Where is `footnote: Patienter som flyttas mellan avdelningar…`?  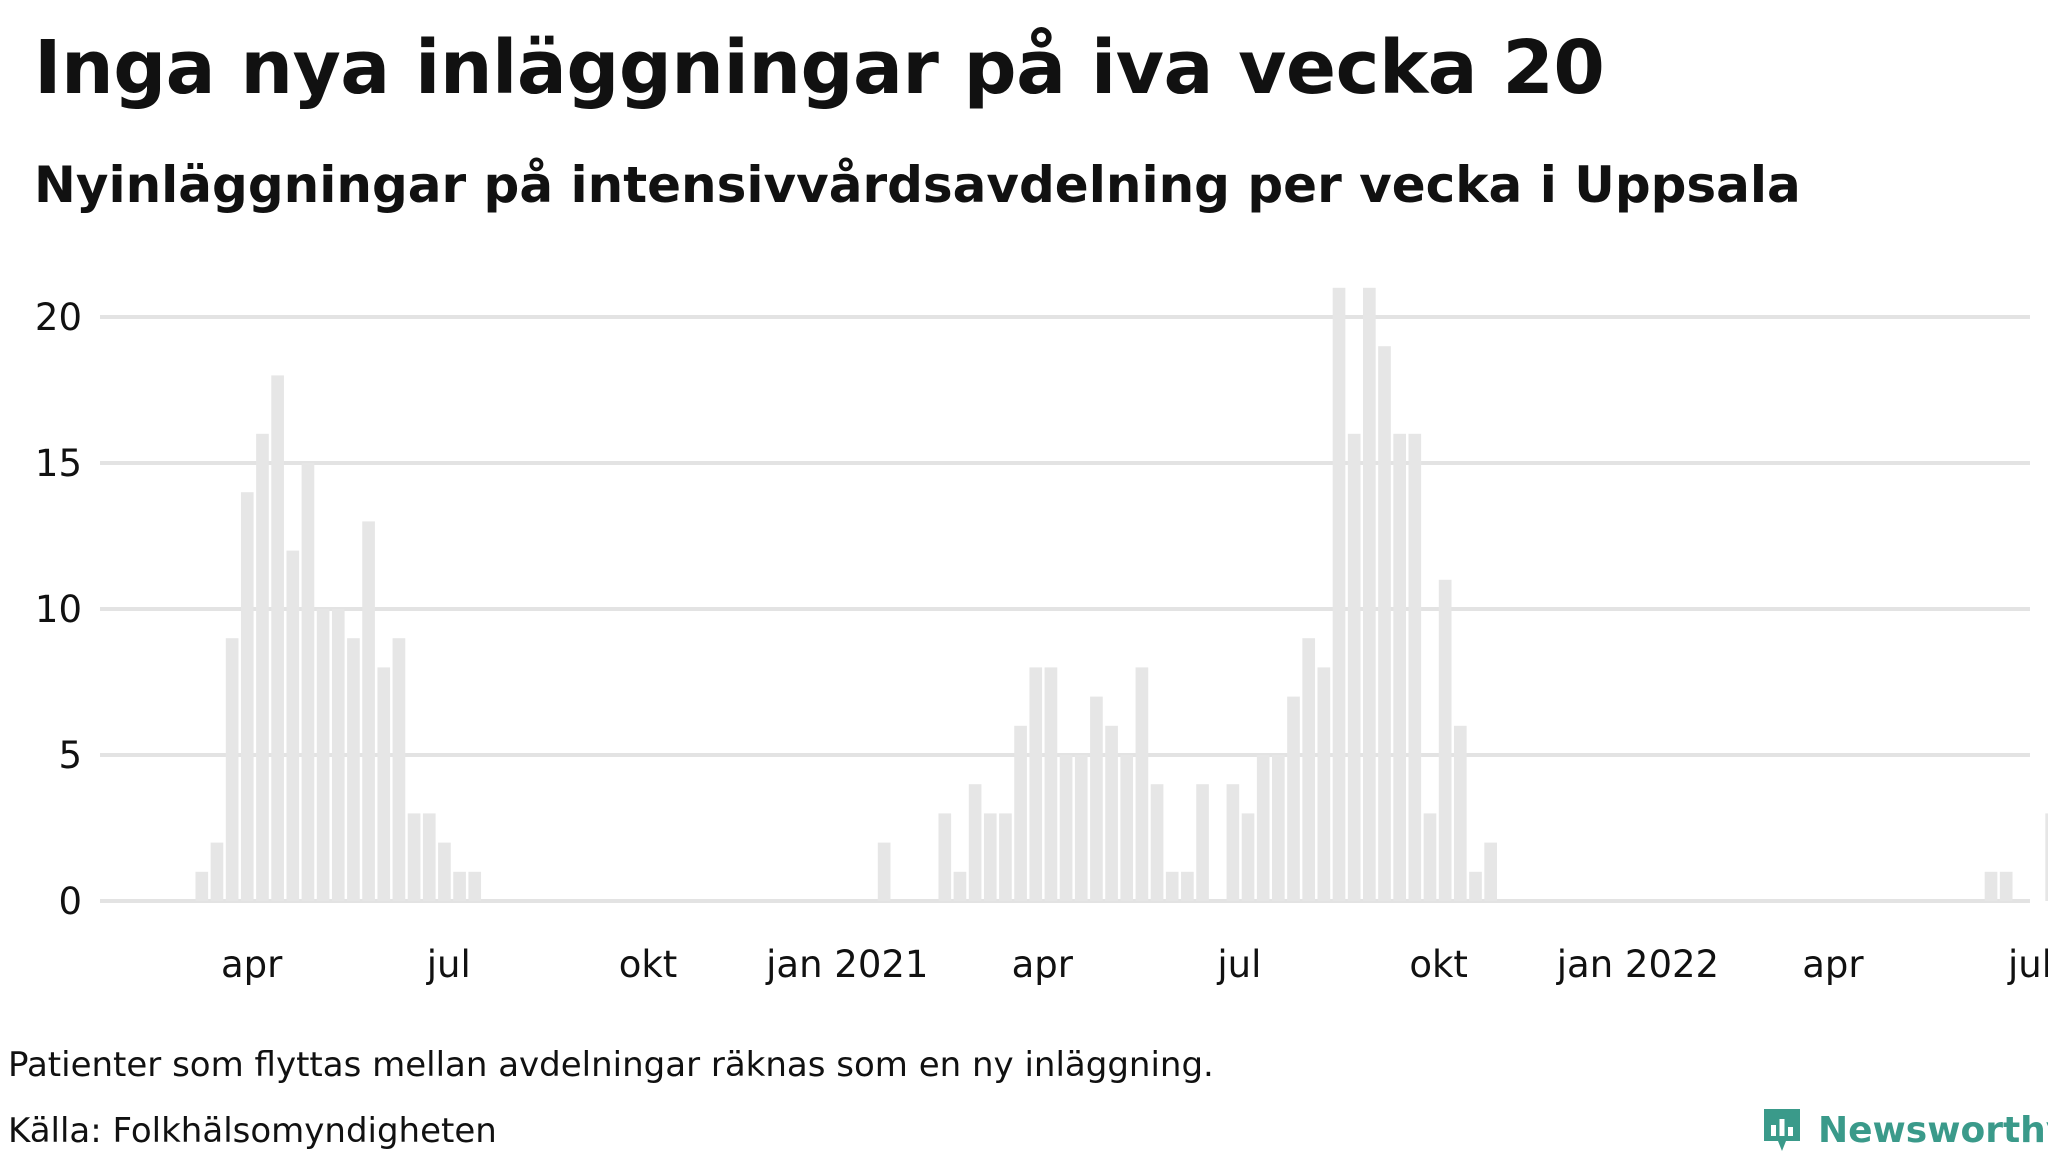
footnote: Patienter som flyttas mellan avdelningar… is located at coordinates (611, 1065).